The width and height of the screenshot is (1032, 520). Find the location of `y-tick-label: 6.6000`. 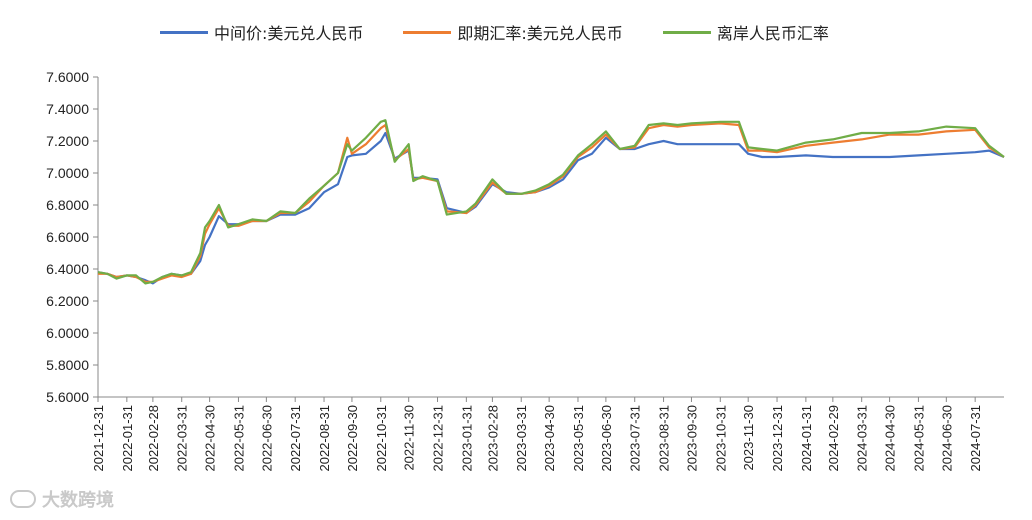

y-tick-label: 6.6000 is located at coordinates (67, 237).